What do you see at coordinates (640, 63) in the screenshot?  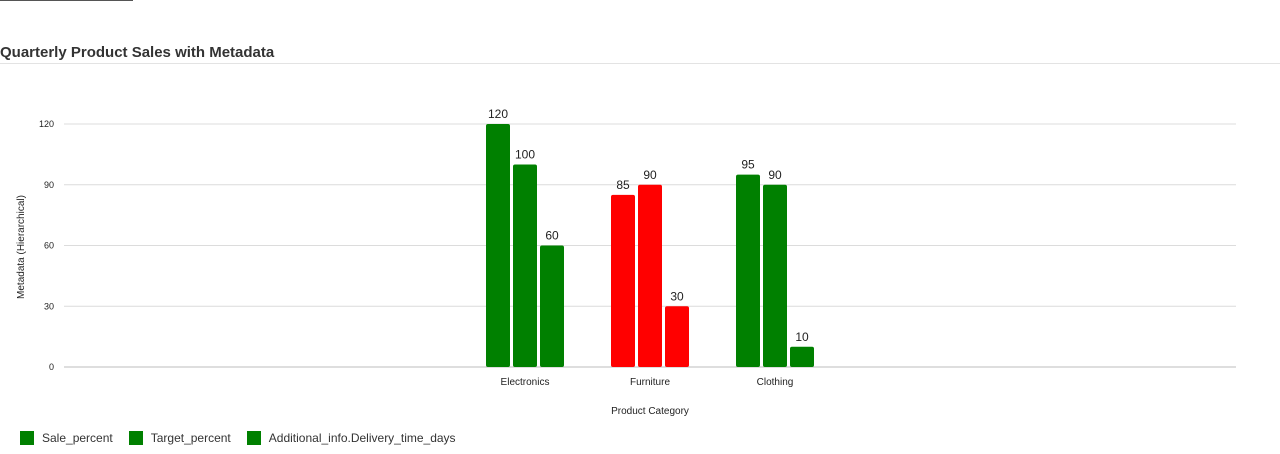 I see `title-divider` at bounding box center [640, 63].